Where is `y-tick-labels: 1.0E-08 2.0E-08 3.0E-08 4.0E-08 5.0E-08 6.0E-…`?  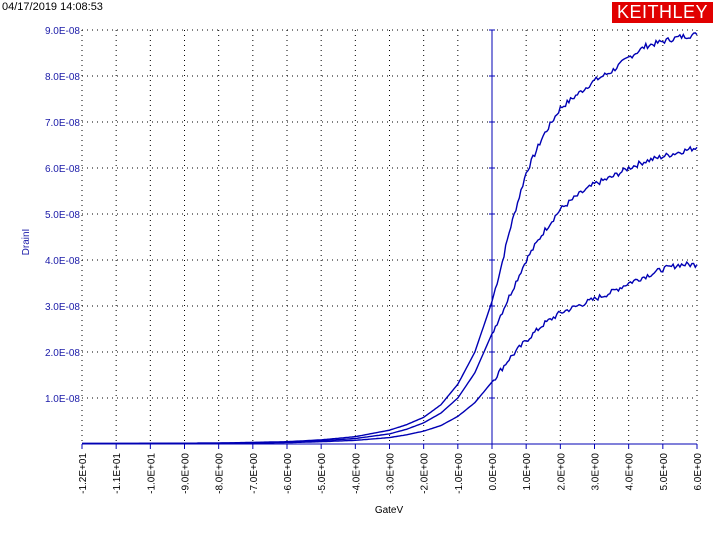 y-tick-labels: 1.0E-08 2.0E-08 3.0E-08 4.0E-08 5.0E-08 6.0E-… is located at coordinates (62, 215).